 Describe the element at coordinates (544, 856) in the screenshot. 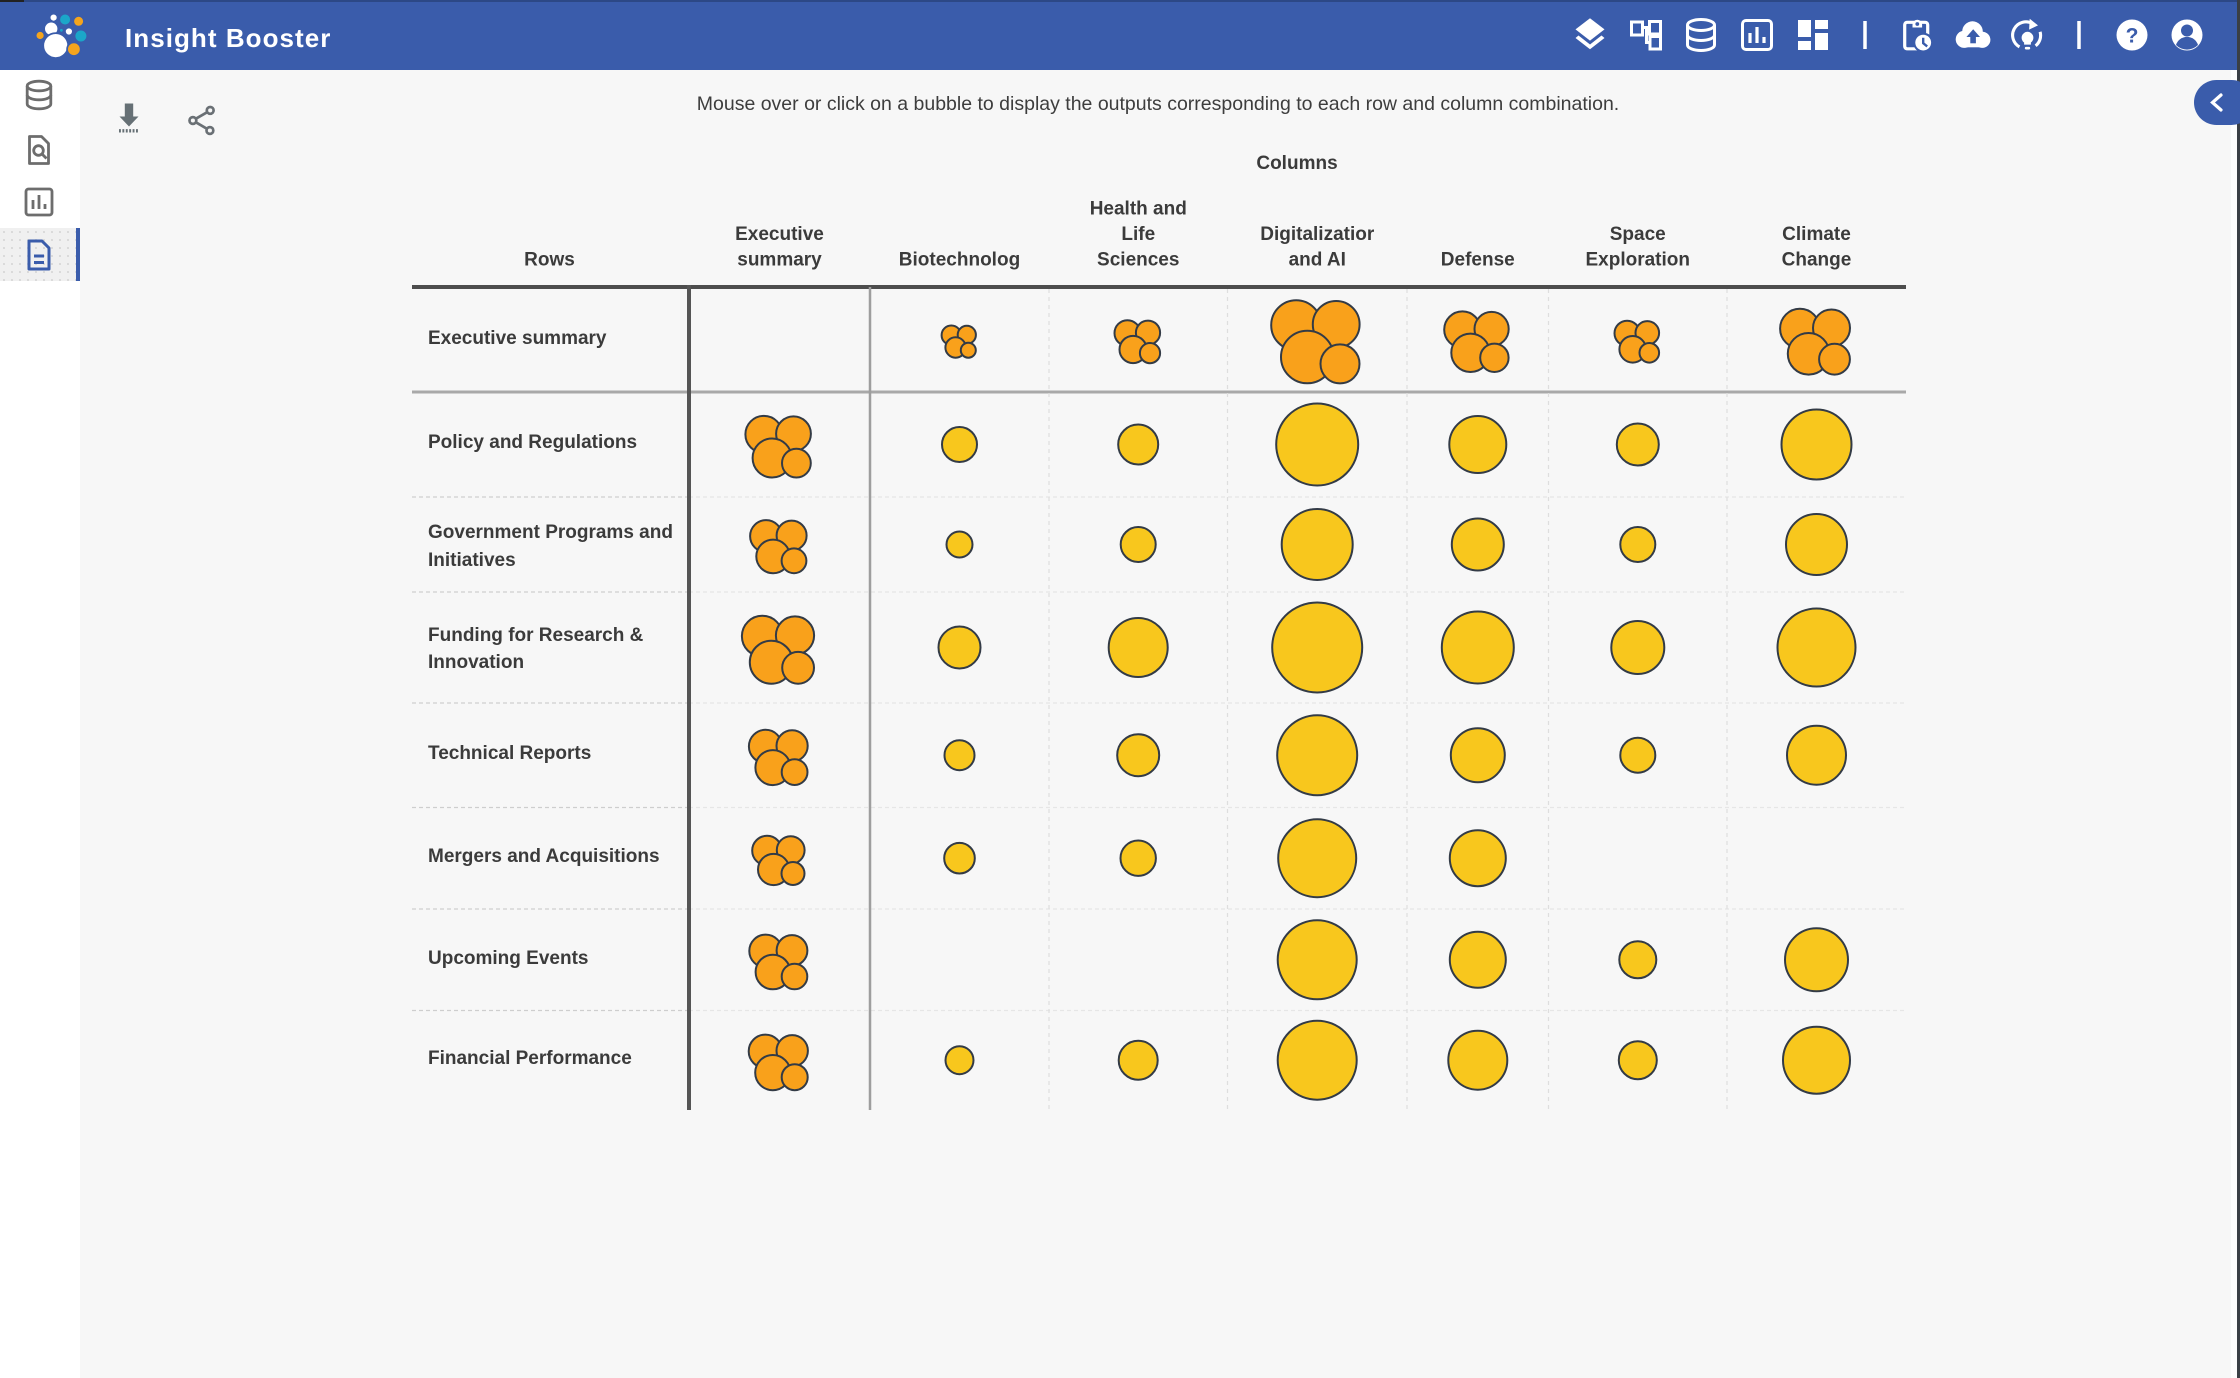

I see `svg-text: Mergers and Acquisitions` at that location.